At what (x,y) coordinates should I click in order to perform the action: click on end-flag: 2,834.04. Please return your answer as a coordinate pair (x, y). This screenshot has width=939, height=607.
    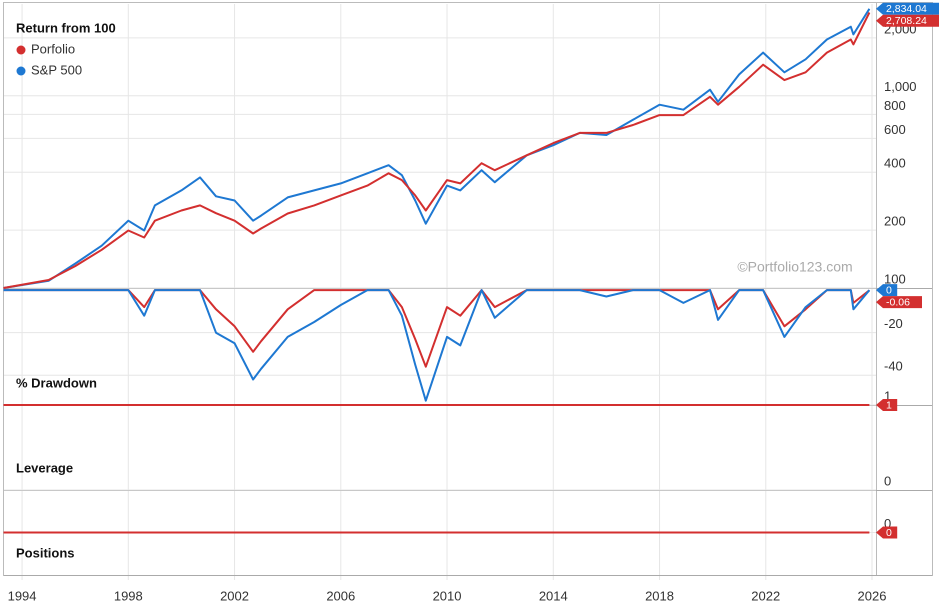
    Looking at the image, I should click on (907, 8).